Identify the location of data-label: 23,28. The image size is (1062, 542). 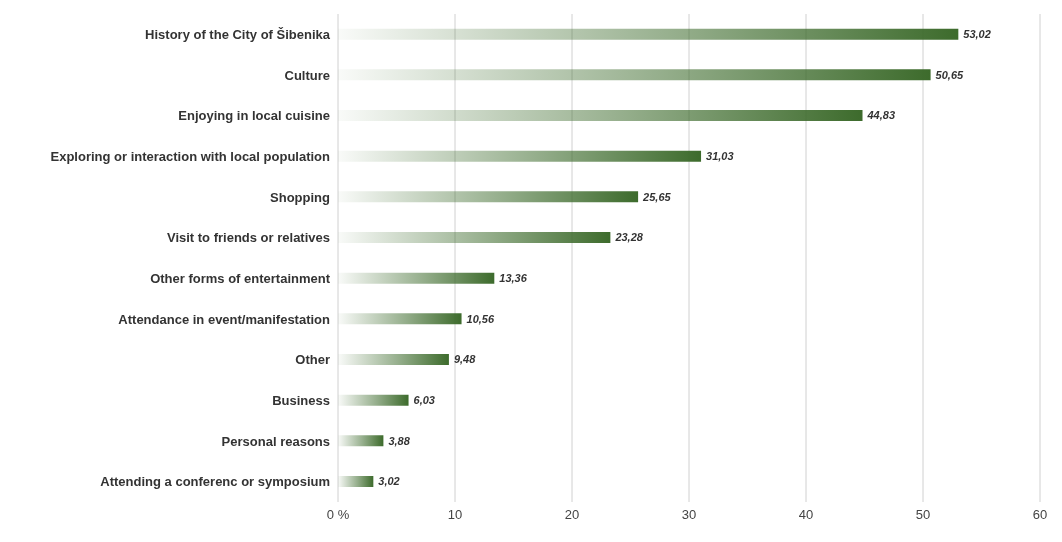
(629, 237).